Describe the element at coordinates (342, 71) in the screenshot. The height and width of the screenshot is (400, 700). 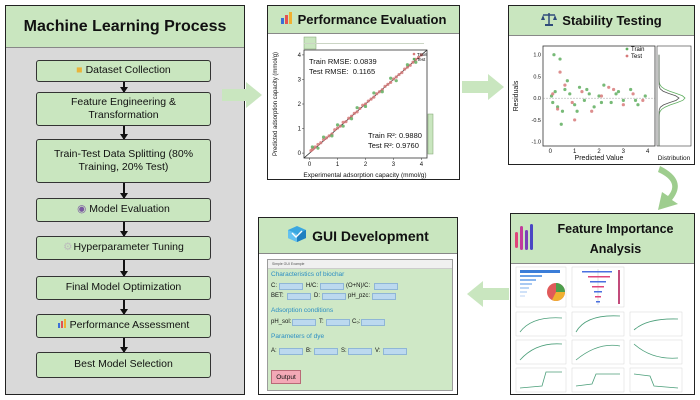
I see `test-rmse-label: Test RMSE: 0.1165` at that location.